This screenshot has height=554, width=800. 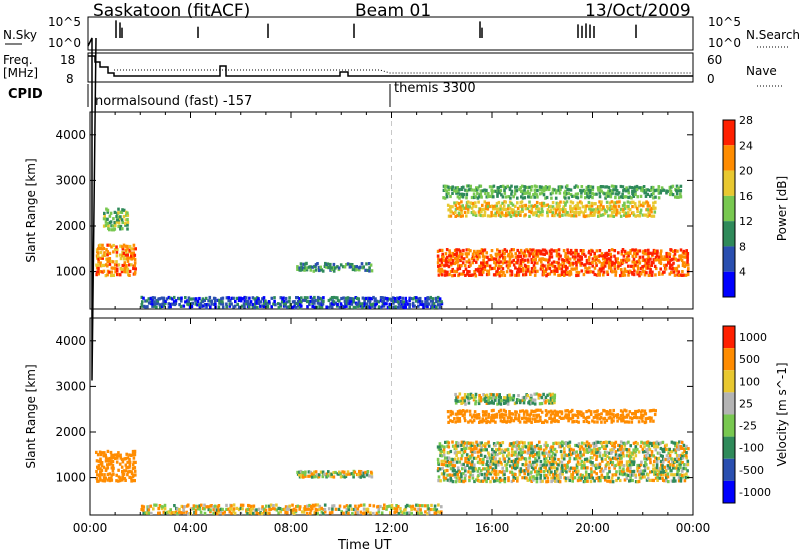 I want to click on colorbar-segment, so click(x=729, y=425).